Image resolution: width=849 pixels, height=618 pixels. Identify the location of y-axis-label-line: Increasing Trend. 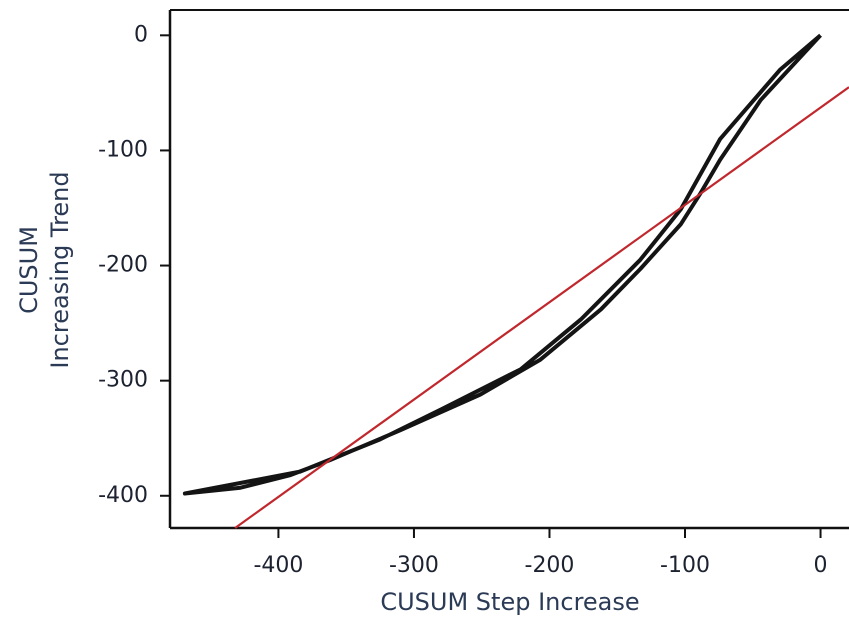
(60, 269).